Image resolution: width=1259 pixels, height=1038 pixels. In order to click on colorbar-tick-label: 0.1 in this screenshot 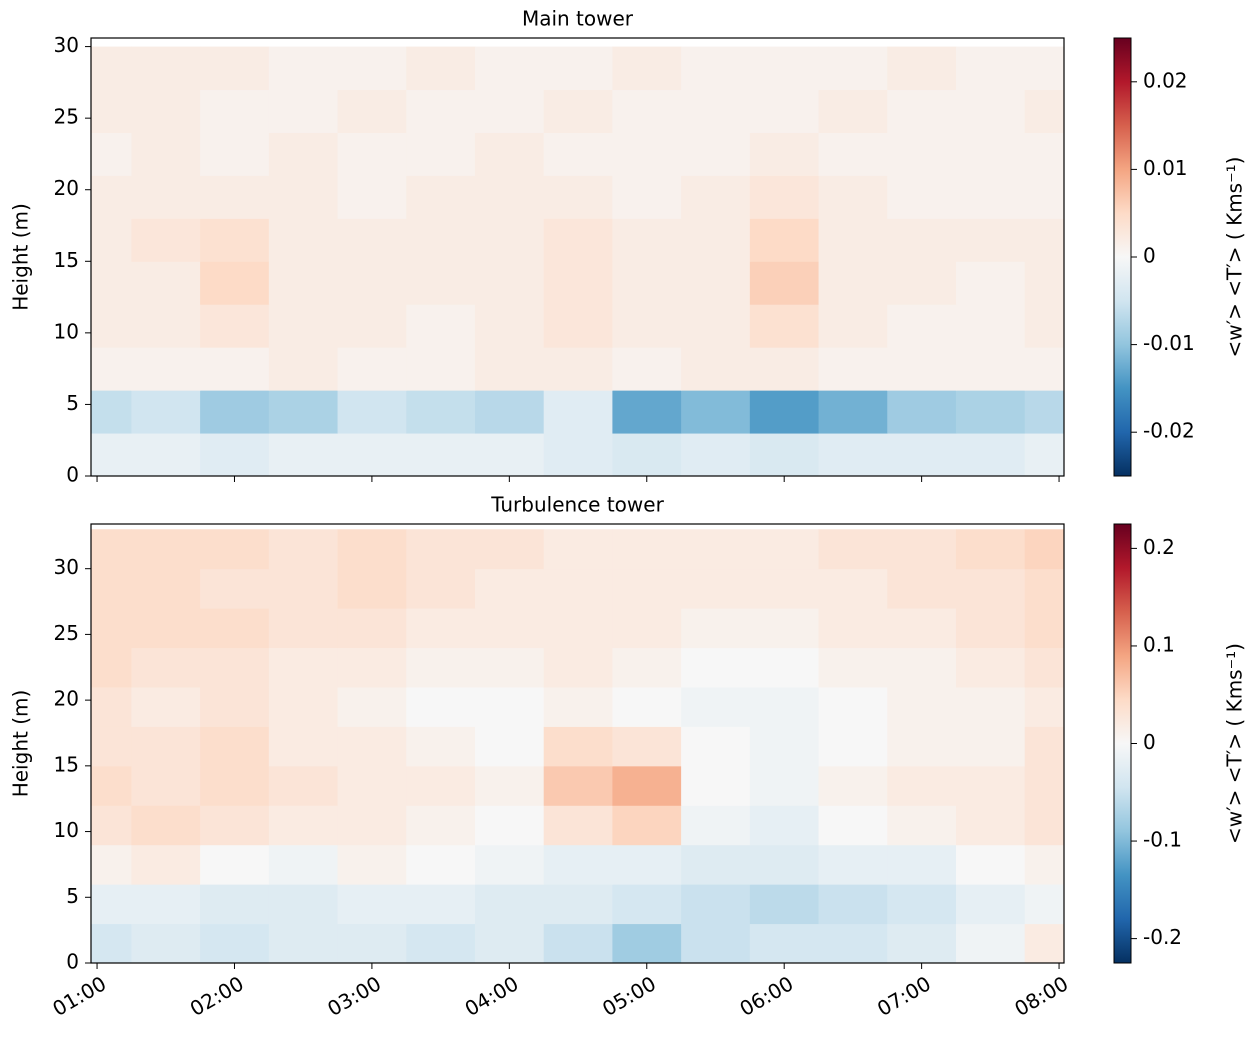, I will do `click(1159, 644)`.